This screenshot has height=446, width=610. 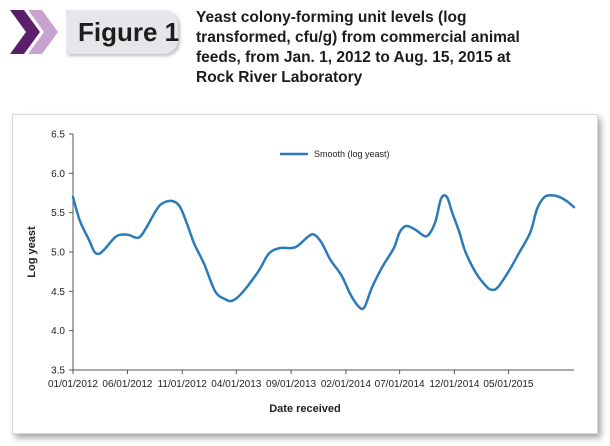 What do you see at coordinates (58, 371) in the screenshot?
I see `y-tick-label: 3.5` at bounding box center [58, 371].